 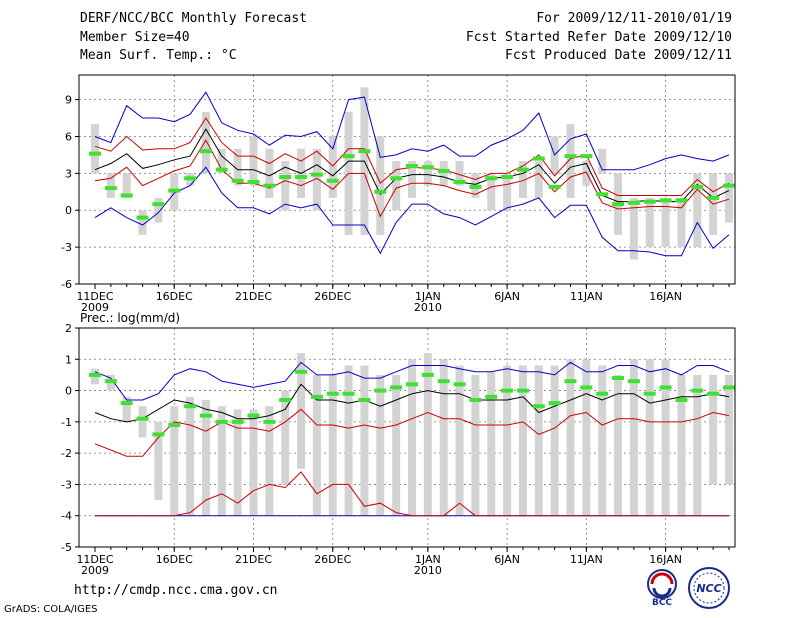 What do you see at coordinates (634, 18) in the screenshot?
I see `forecast-period: For 2009/12/11-2010/01/19` at bounding box center [634, 18].